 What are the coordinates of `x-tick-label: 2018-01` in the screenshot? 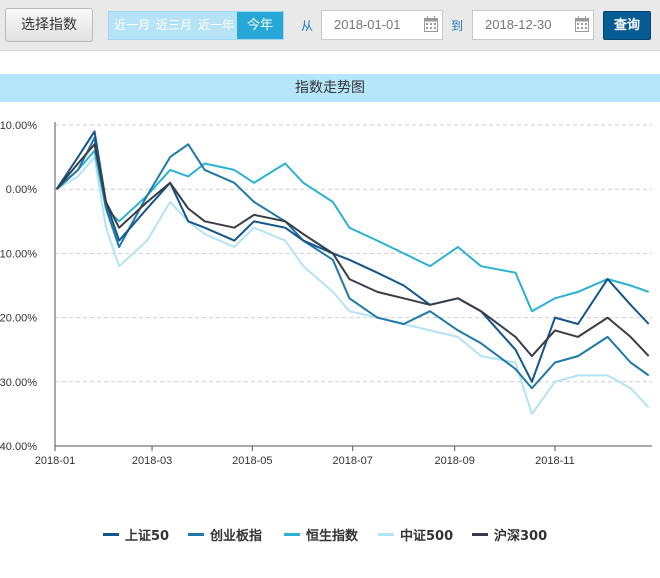 It's located at (55, 461).